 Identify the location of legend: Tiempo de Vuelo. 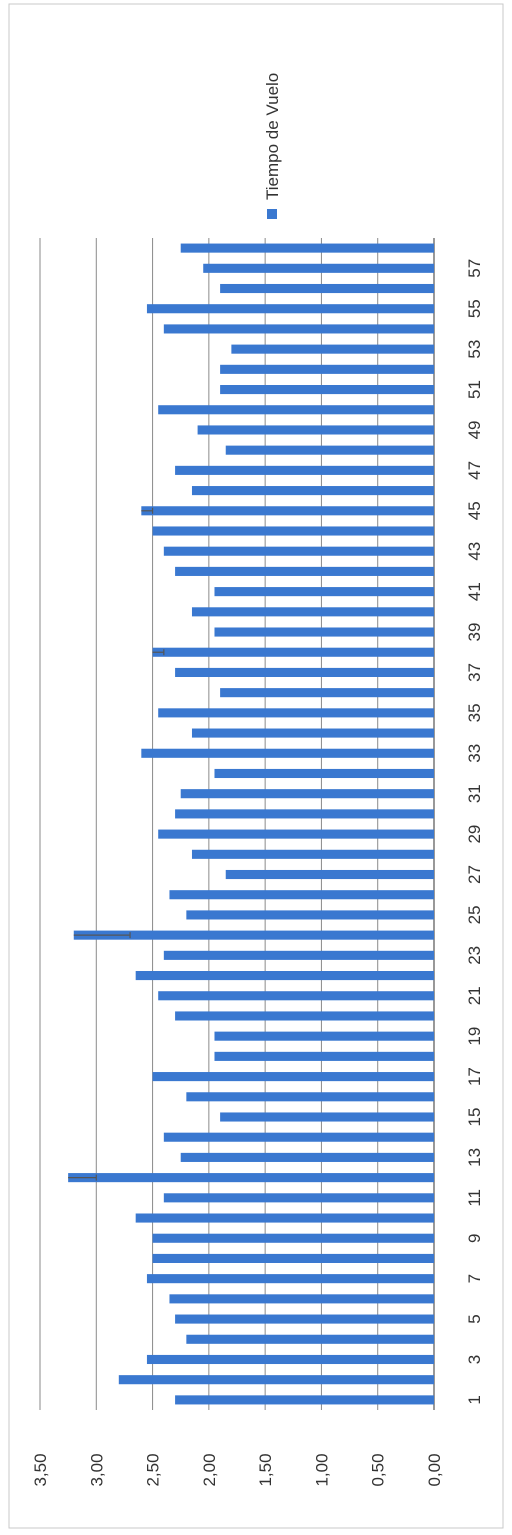
(272, 146).